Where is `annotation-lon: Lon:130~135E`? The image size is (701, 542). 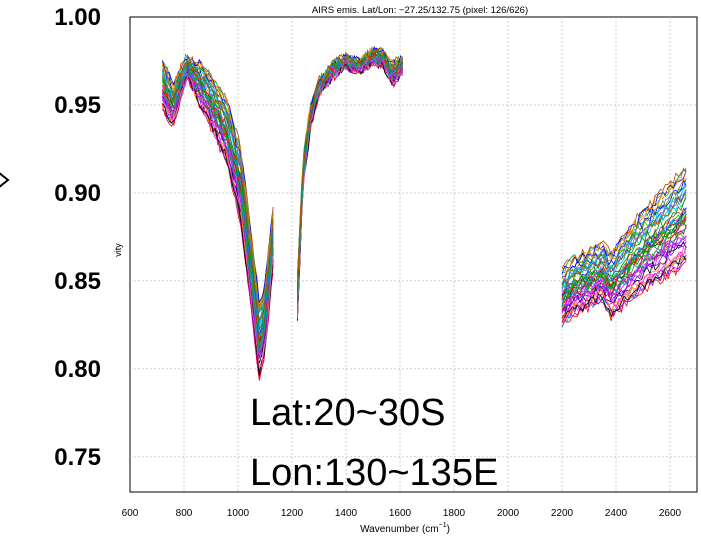 annotation-lon: Lon:130~135E is located at coordinates (374, 473).